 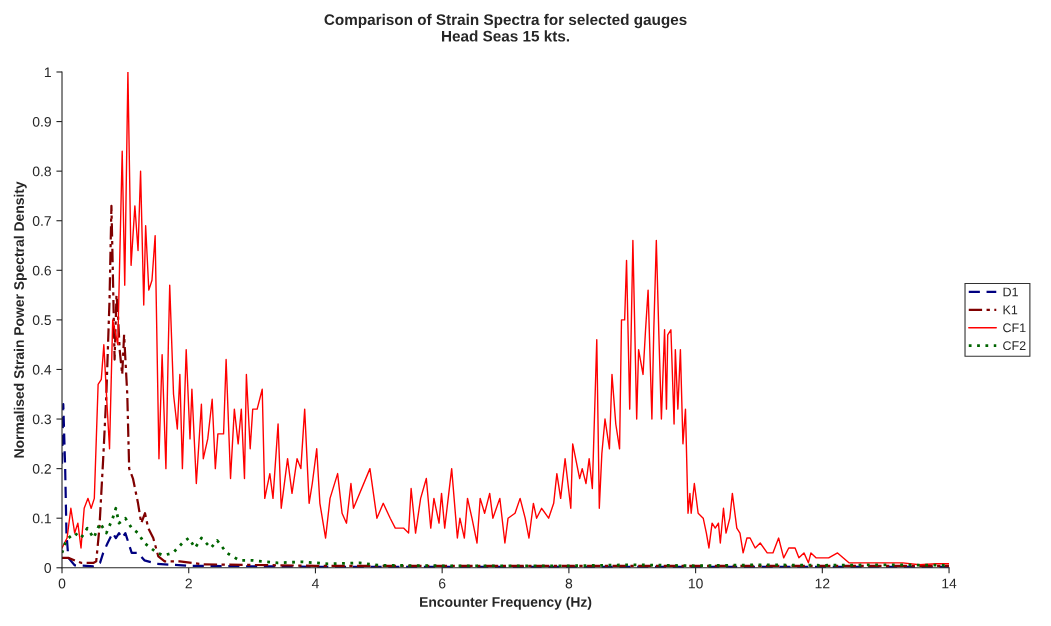 I want to click on chart-title: Comparison of Strain Spectra for selected gauges Head Seas 15 kts., so click(x=505, y=27).